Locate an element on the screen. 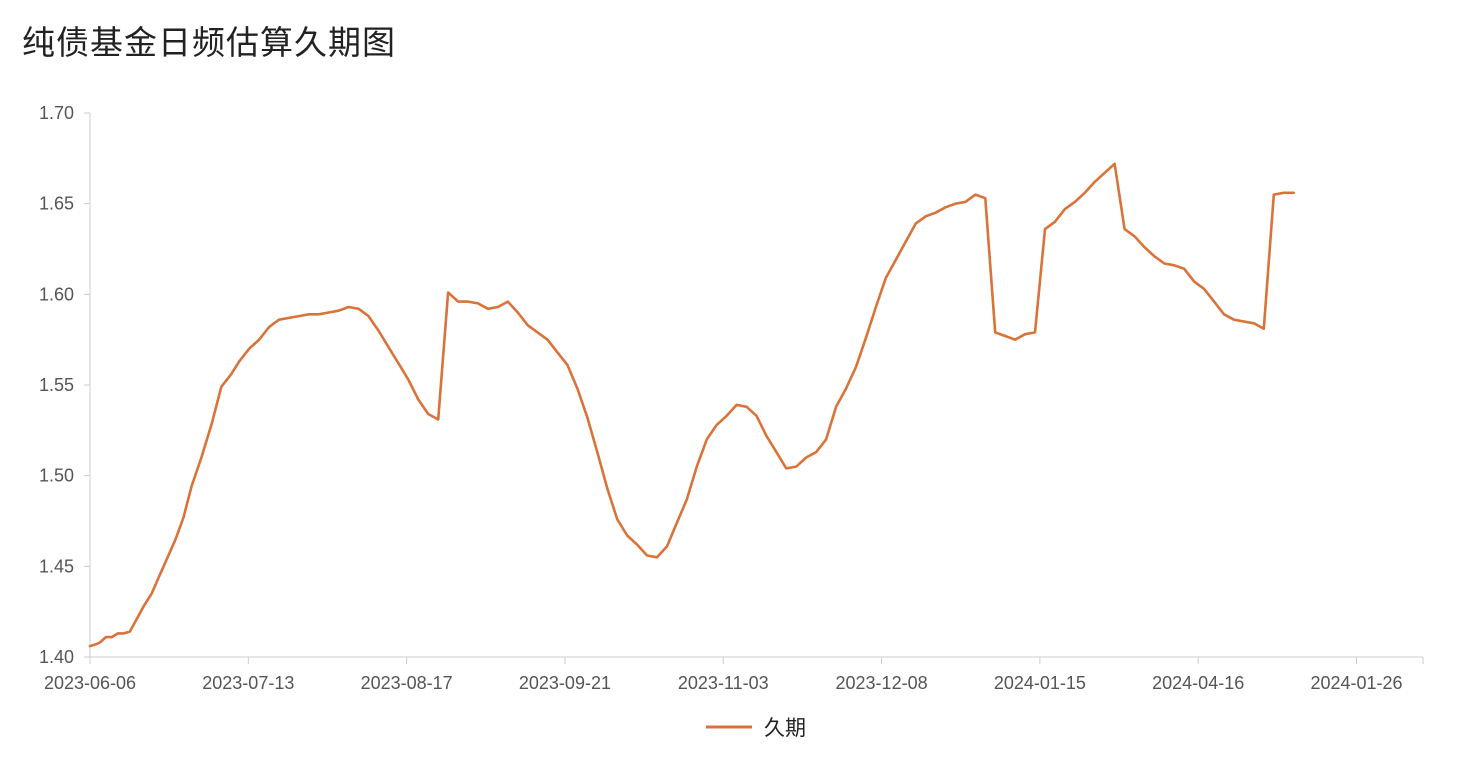  y-axis: 1.40 1.45 1.50 1.55 1.60 1.65 1.70 is located at coordinates (65, 385).